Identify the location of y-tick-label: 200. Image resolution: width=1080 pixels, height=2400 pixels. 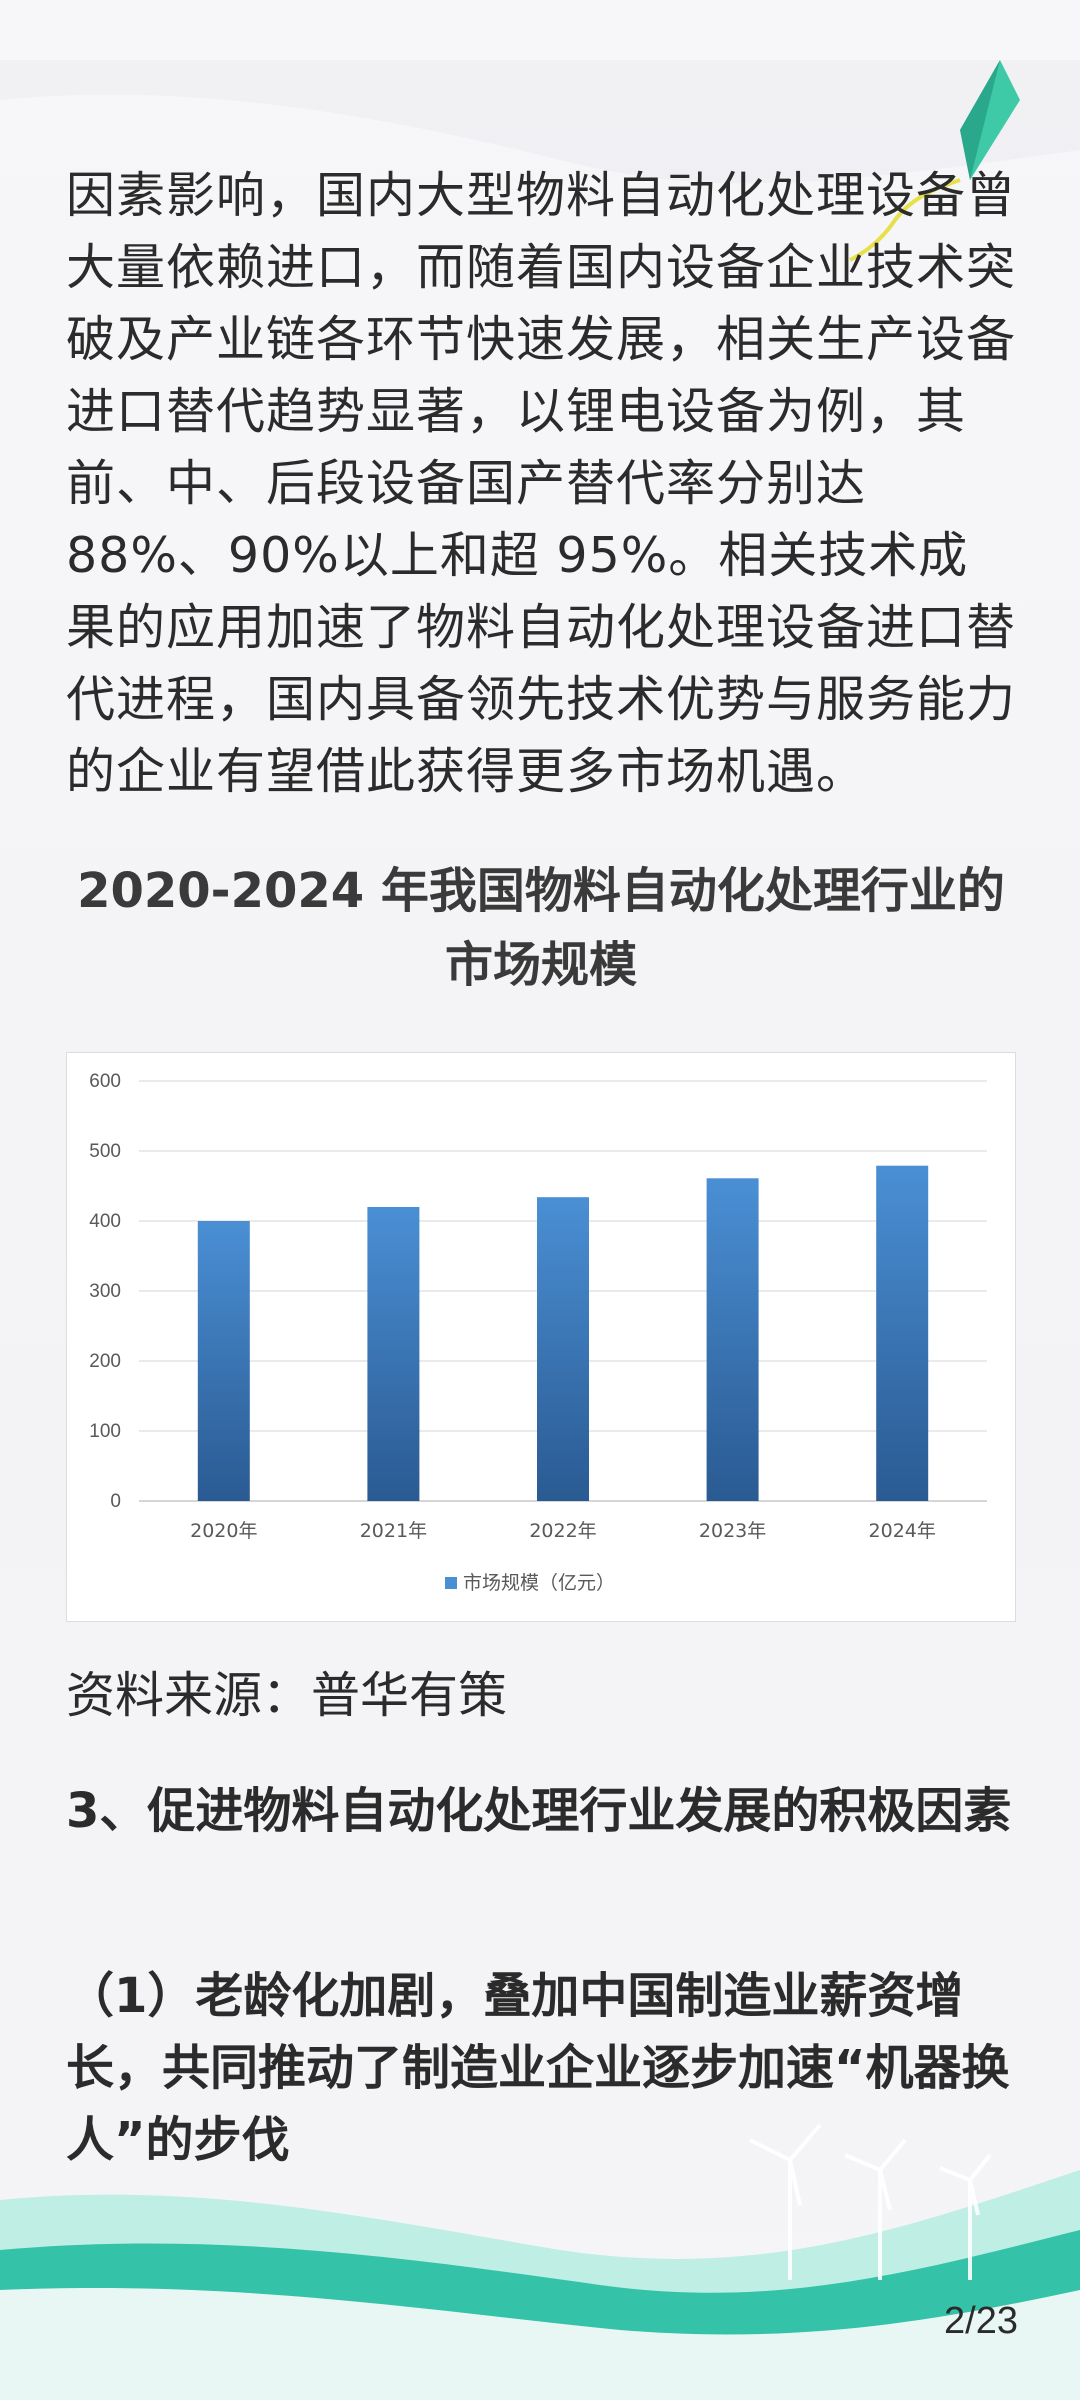
(105, 1361).